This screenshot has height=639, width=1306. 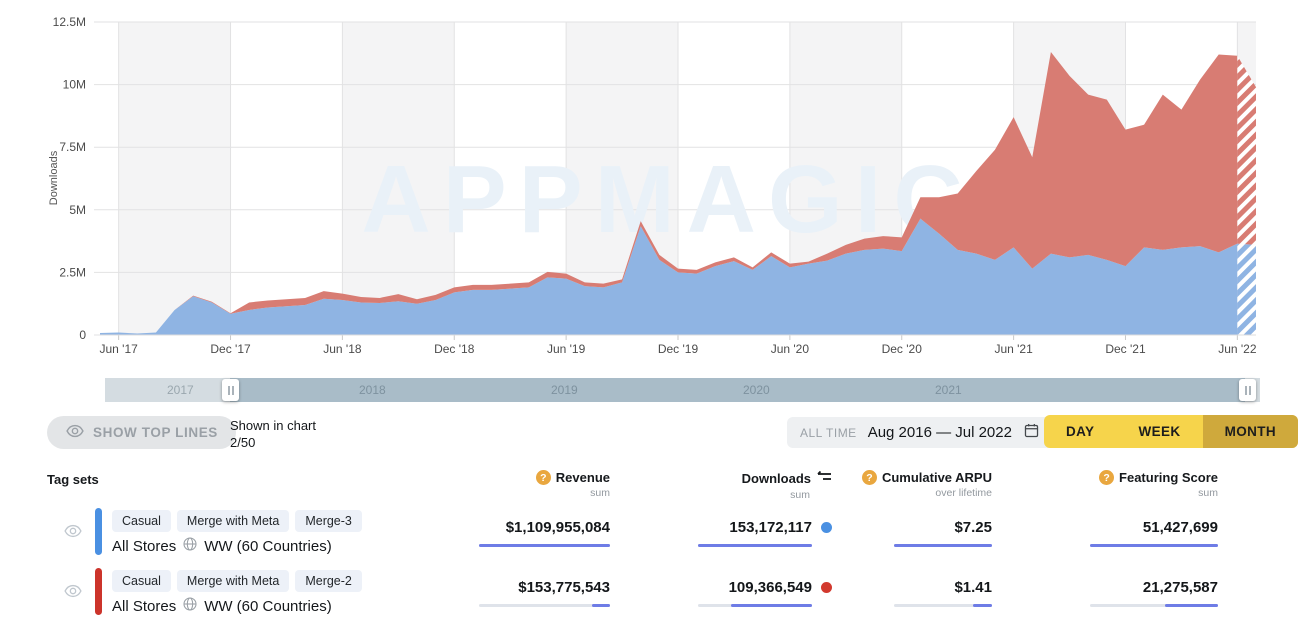 I want to click on svg-text: APPMAGIC, so click(x=667, y=199).